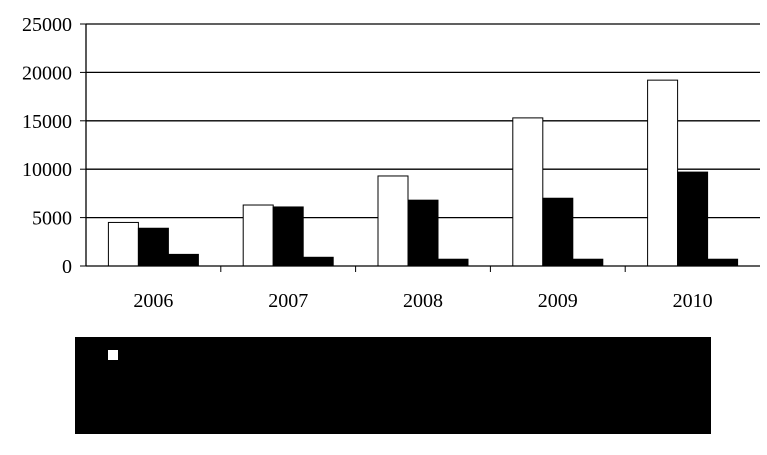  I want to click on y-tick-label-15000: 15000, so click(47, 122).